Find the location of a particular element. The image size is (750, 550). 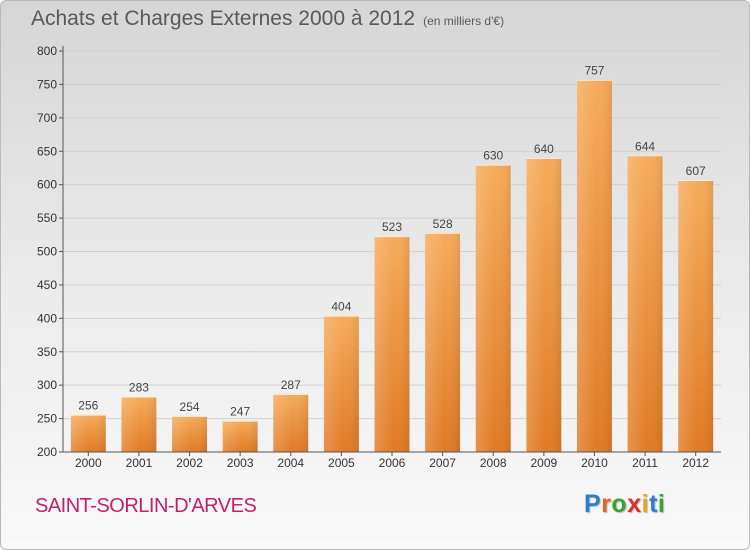

y-tick-label: 800 is located at coordinates (47, 51).